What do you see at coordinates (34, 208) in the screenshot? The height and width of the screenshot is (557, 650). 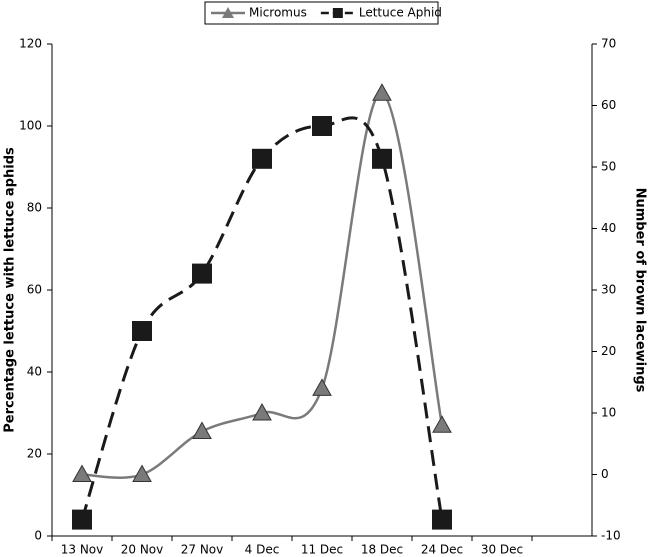 I see `y-tick-label: 80` at bounding box center [34, 208].